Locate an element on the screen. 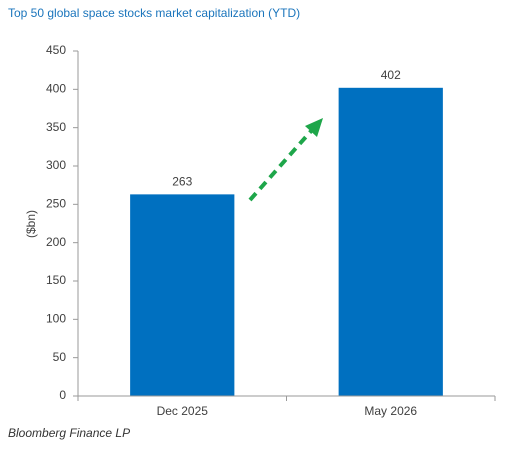  y-tick-label: 200 is located at coordinates (56, 242).